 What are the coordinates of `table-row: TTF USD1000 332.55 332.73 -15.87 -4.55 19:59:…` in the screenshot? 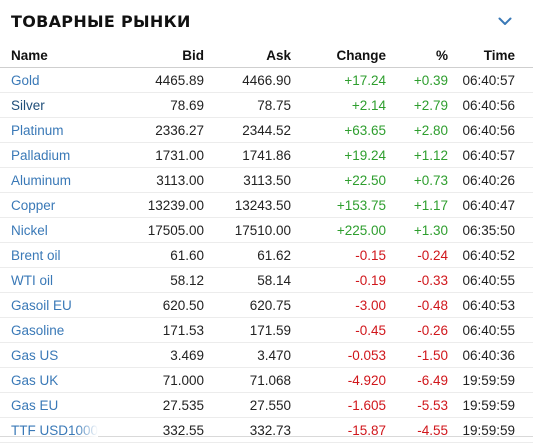 It's located at (266, 430).